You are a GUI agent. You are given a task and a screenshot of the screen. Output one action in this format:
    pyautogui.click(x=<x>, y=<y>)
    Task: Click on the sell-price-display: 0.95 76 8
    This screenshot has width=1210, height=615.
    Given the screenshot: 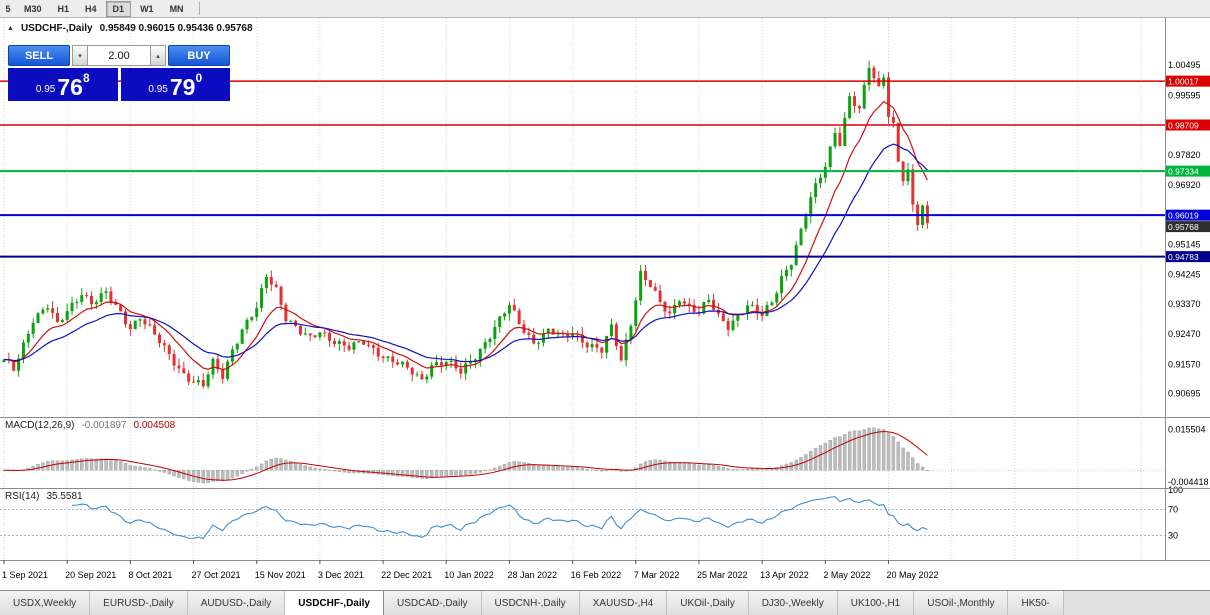 What is the action you would take?
    pyautogui.click(x=63, y=84)
    